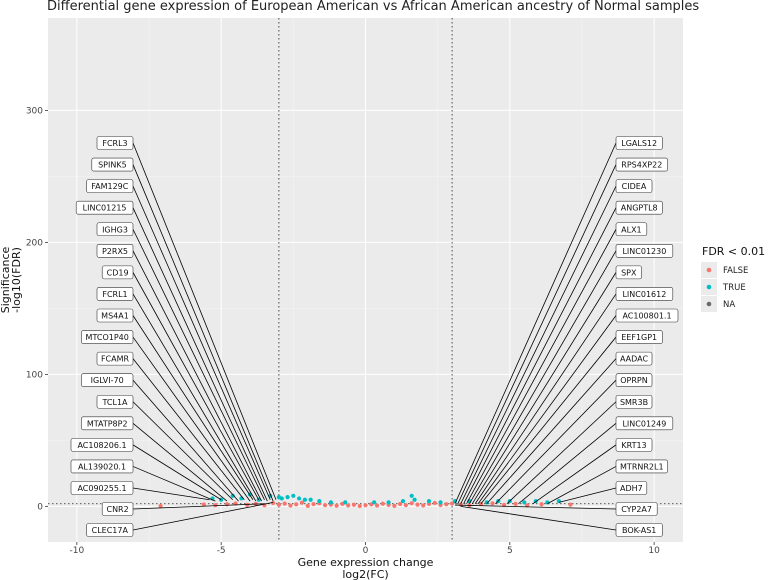  Describe the element at coordinates (646, 316) in the screenshot. I see `gene-label-text: AC100801.1` at that location.